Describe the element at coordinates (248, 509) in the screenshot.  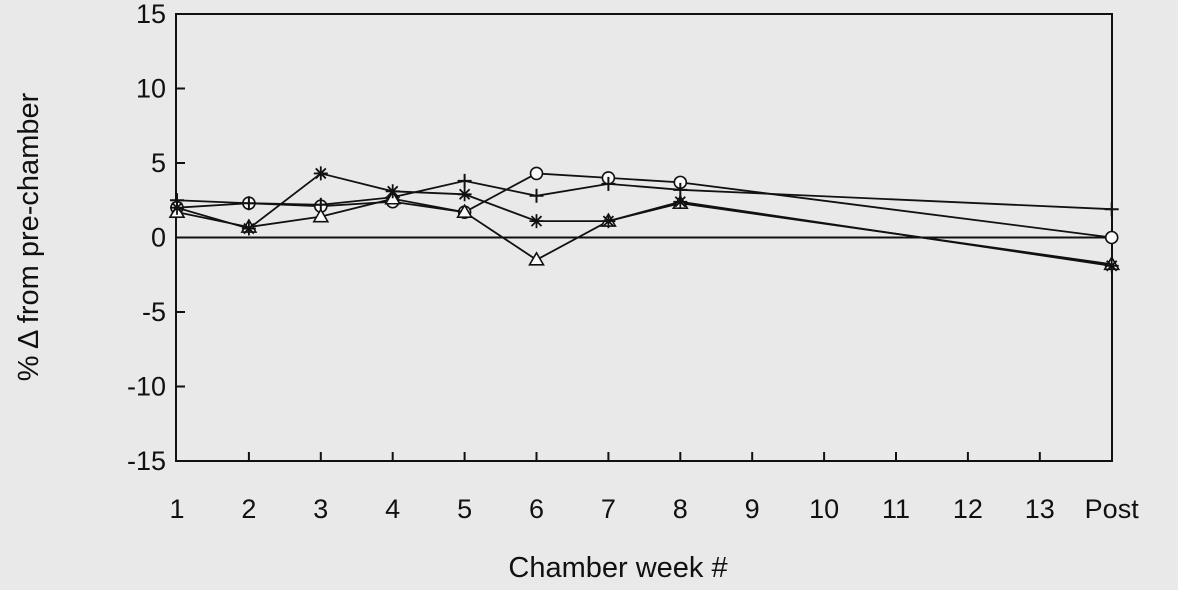
I see `x-tick-label: 2` at that location.